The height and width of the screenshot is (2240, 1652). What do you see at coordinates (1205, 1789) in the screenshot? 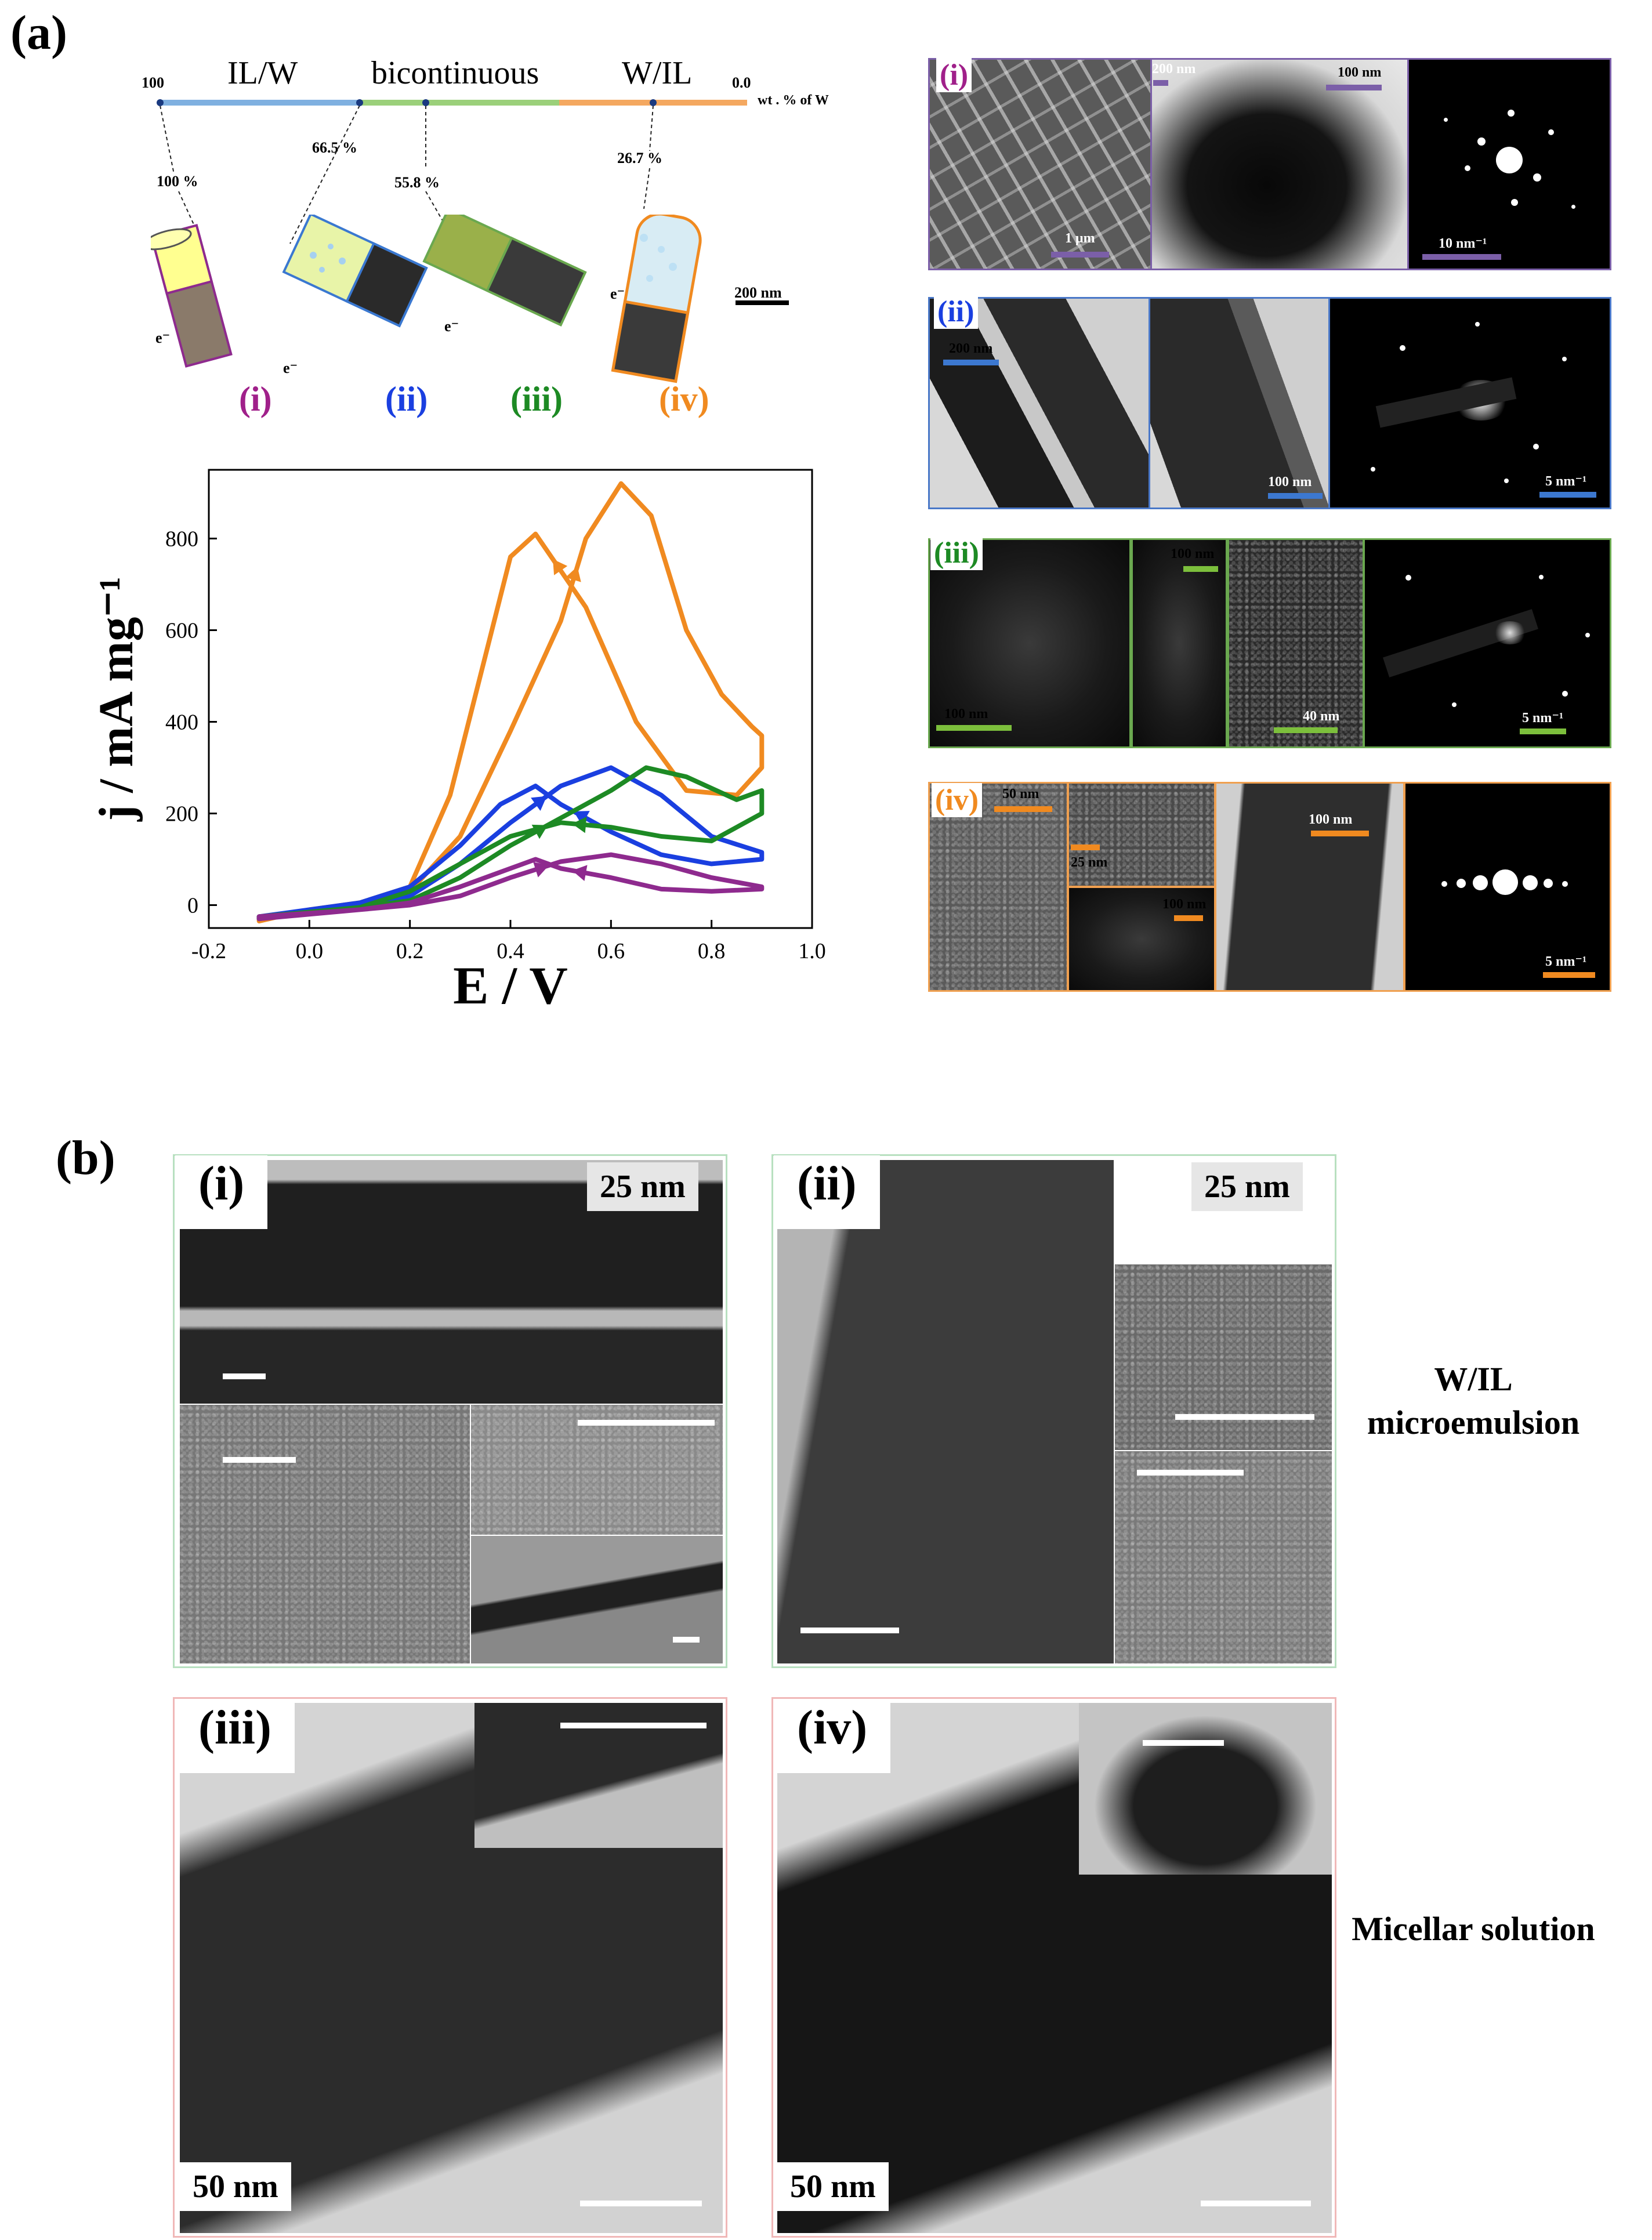
I see `b-iv-image-inset` at bounding box center [1205, 1789].